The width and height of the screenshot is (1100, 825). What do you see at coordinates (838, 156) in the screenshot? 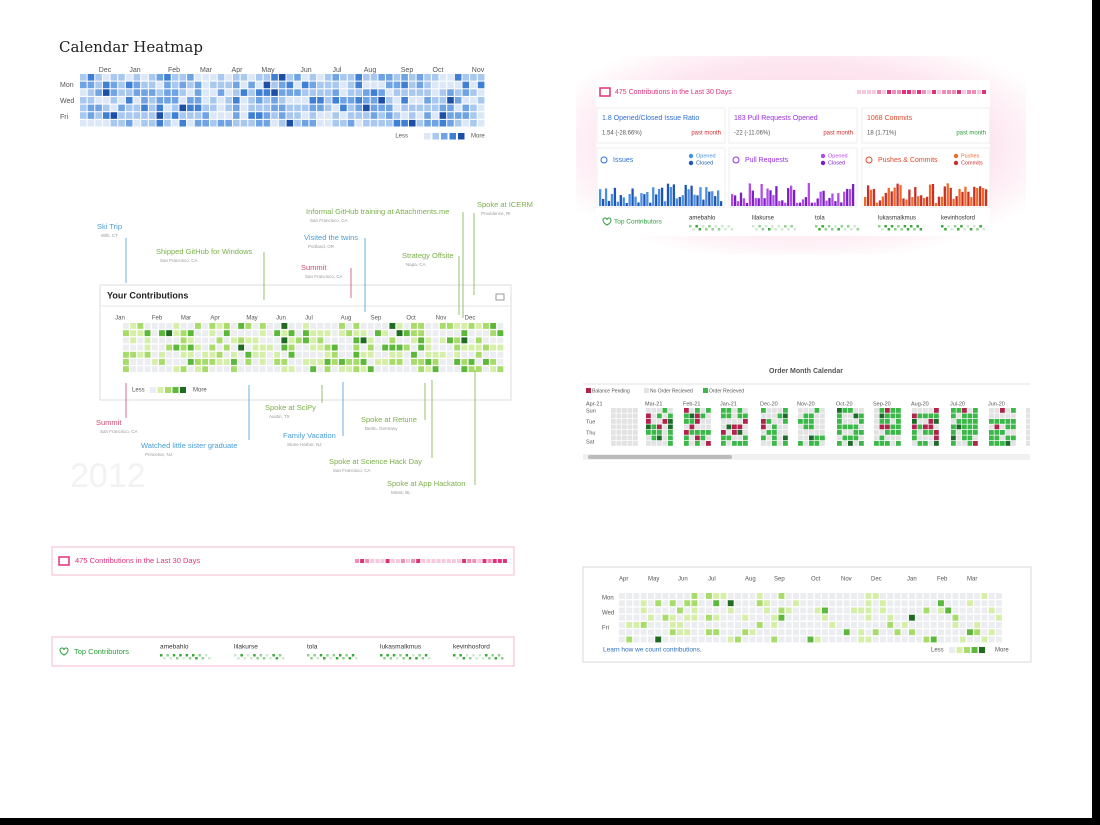
I see `legend-text: Opened` at bounding box center [838, 156].